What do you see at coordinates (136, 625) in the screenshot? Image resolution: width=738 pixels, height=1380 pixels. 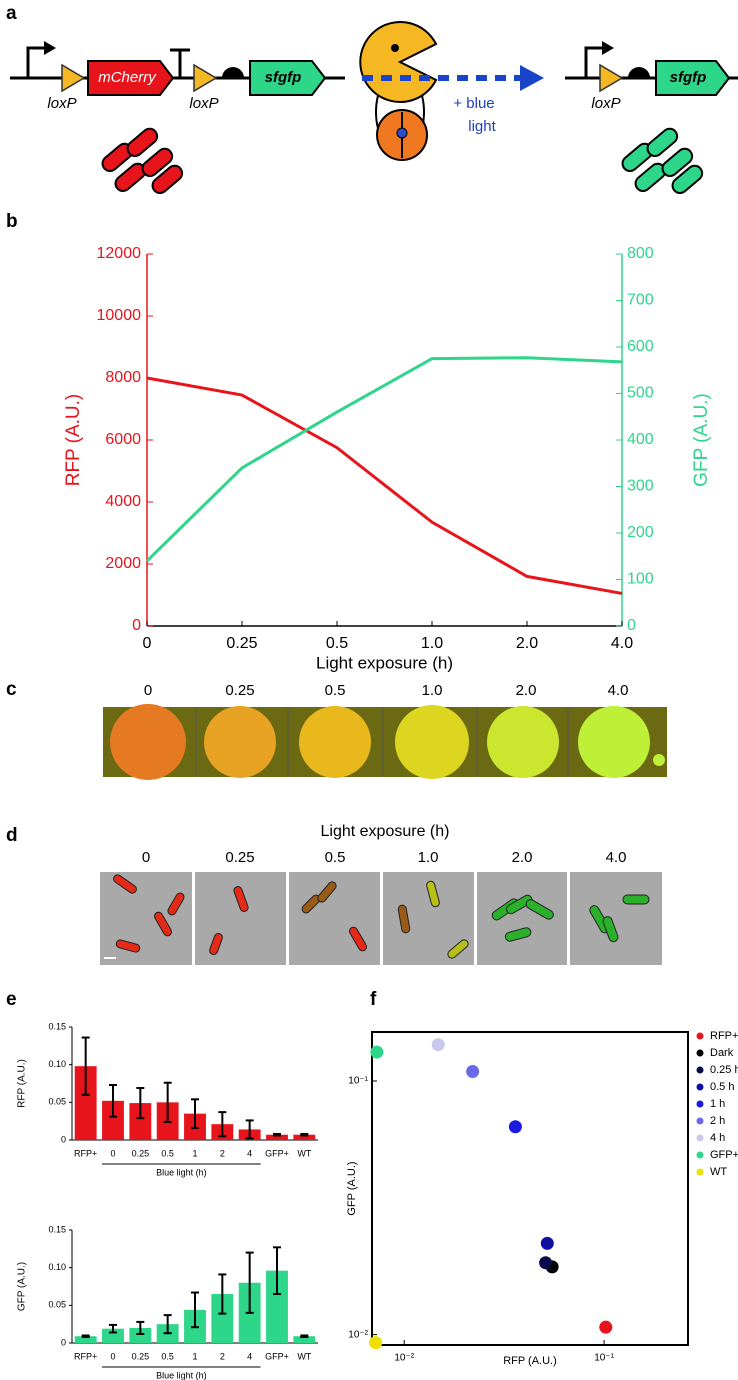 I see `y-tick-label: 0` at bounding box center [136, 625].